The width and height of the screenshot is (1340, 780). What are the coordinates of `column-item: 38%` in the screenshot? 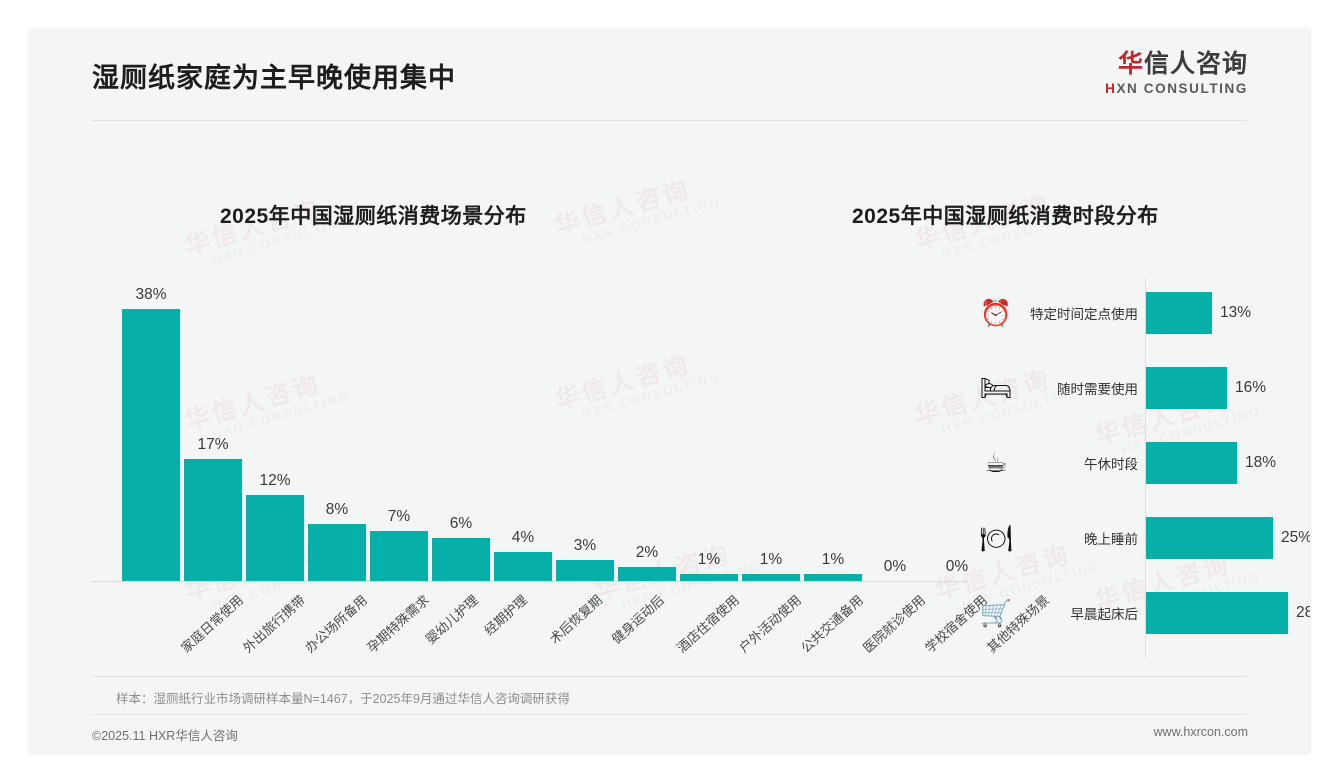 It's located at (151, 430).